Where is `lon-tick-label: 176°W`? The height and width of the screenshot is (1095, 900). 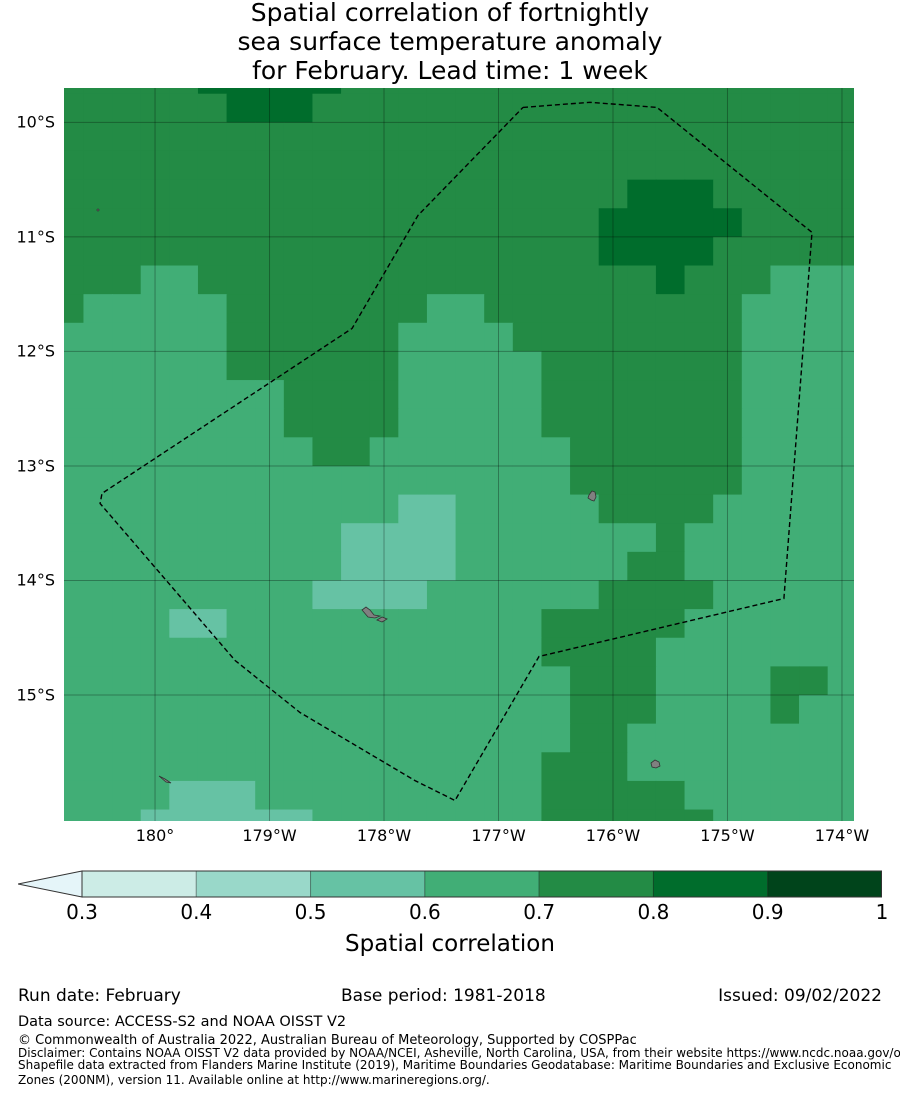 lon-tick-label: 176°W is located at coordinates (613, 835).